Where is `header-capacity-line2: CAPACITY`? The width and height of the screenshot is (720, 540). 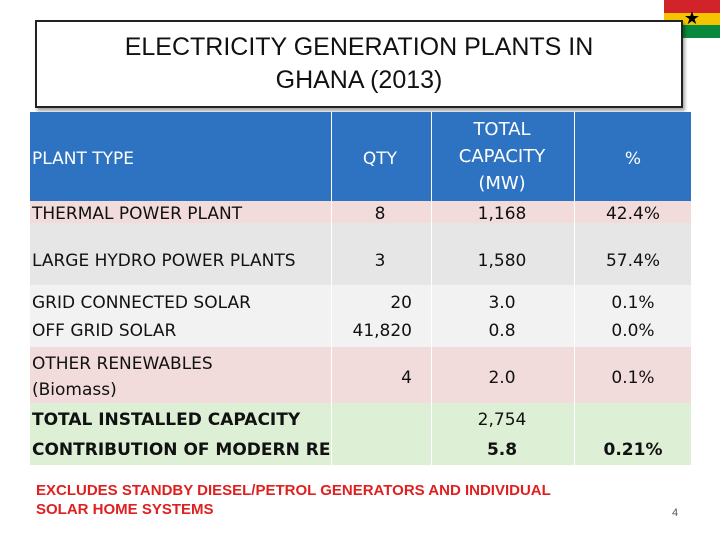
header-capacity-line2: CAPACITY is located at coordinates (502, 156).